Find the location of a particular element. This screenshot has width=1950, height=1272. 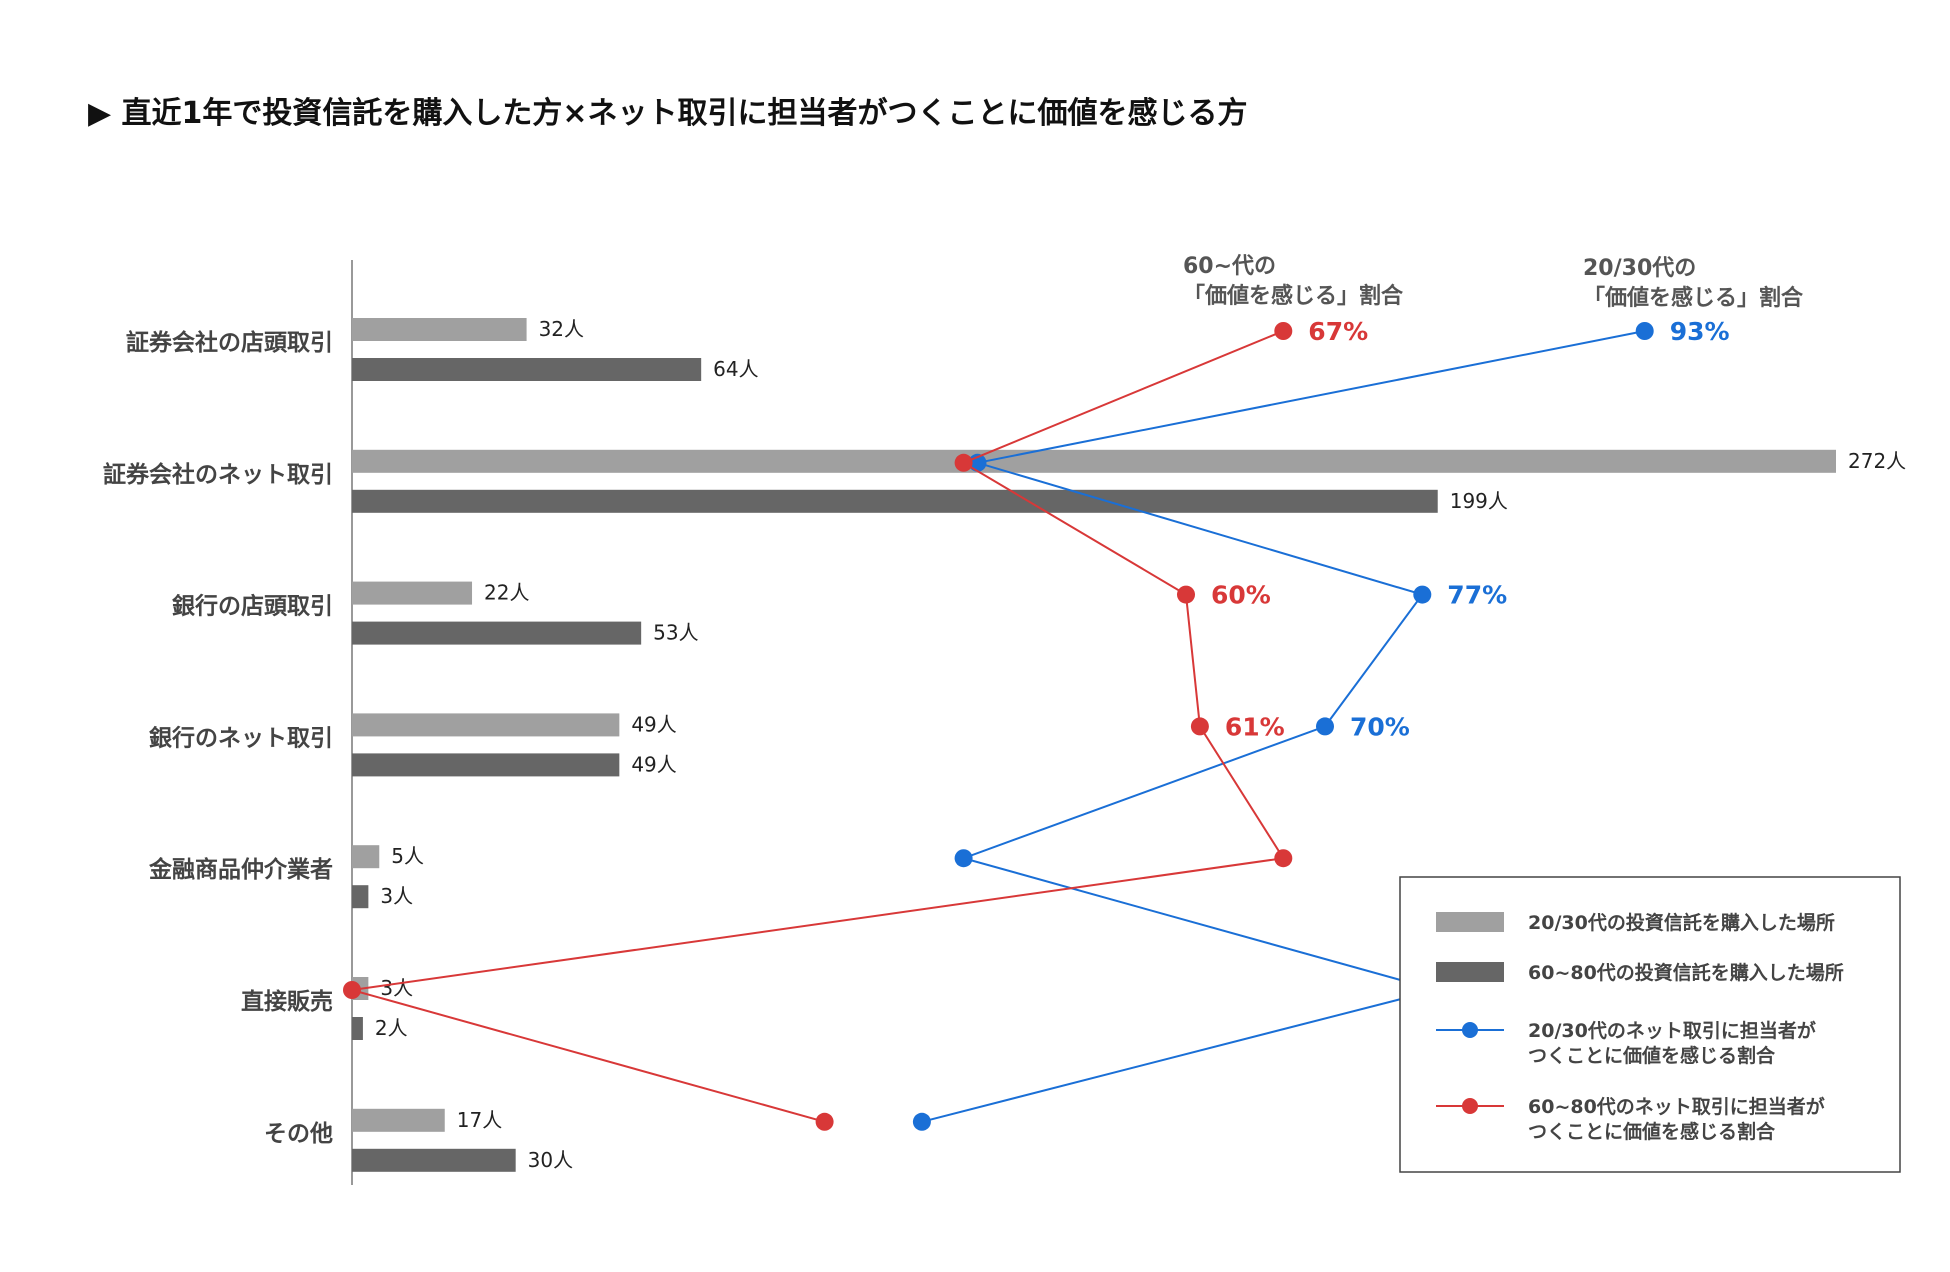

category-label: 金融商品仲介業者 is located at coordinates (240, 869).